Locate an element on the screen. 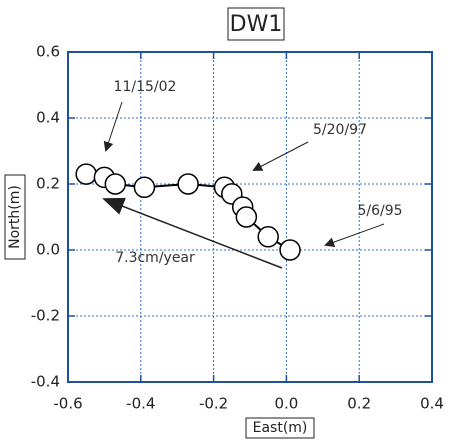  y-tick-label: 0.0 is located at coordinates (48, 250).